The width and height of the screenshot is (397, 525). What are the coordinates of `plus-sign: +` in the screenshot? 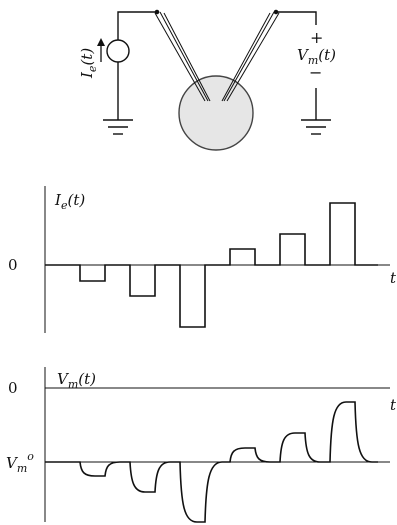 It's located at (316, 37).